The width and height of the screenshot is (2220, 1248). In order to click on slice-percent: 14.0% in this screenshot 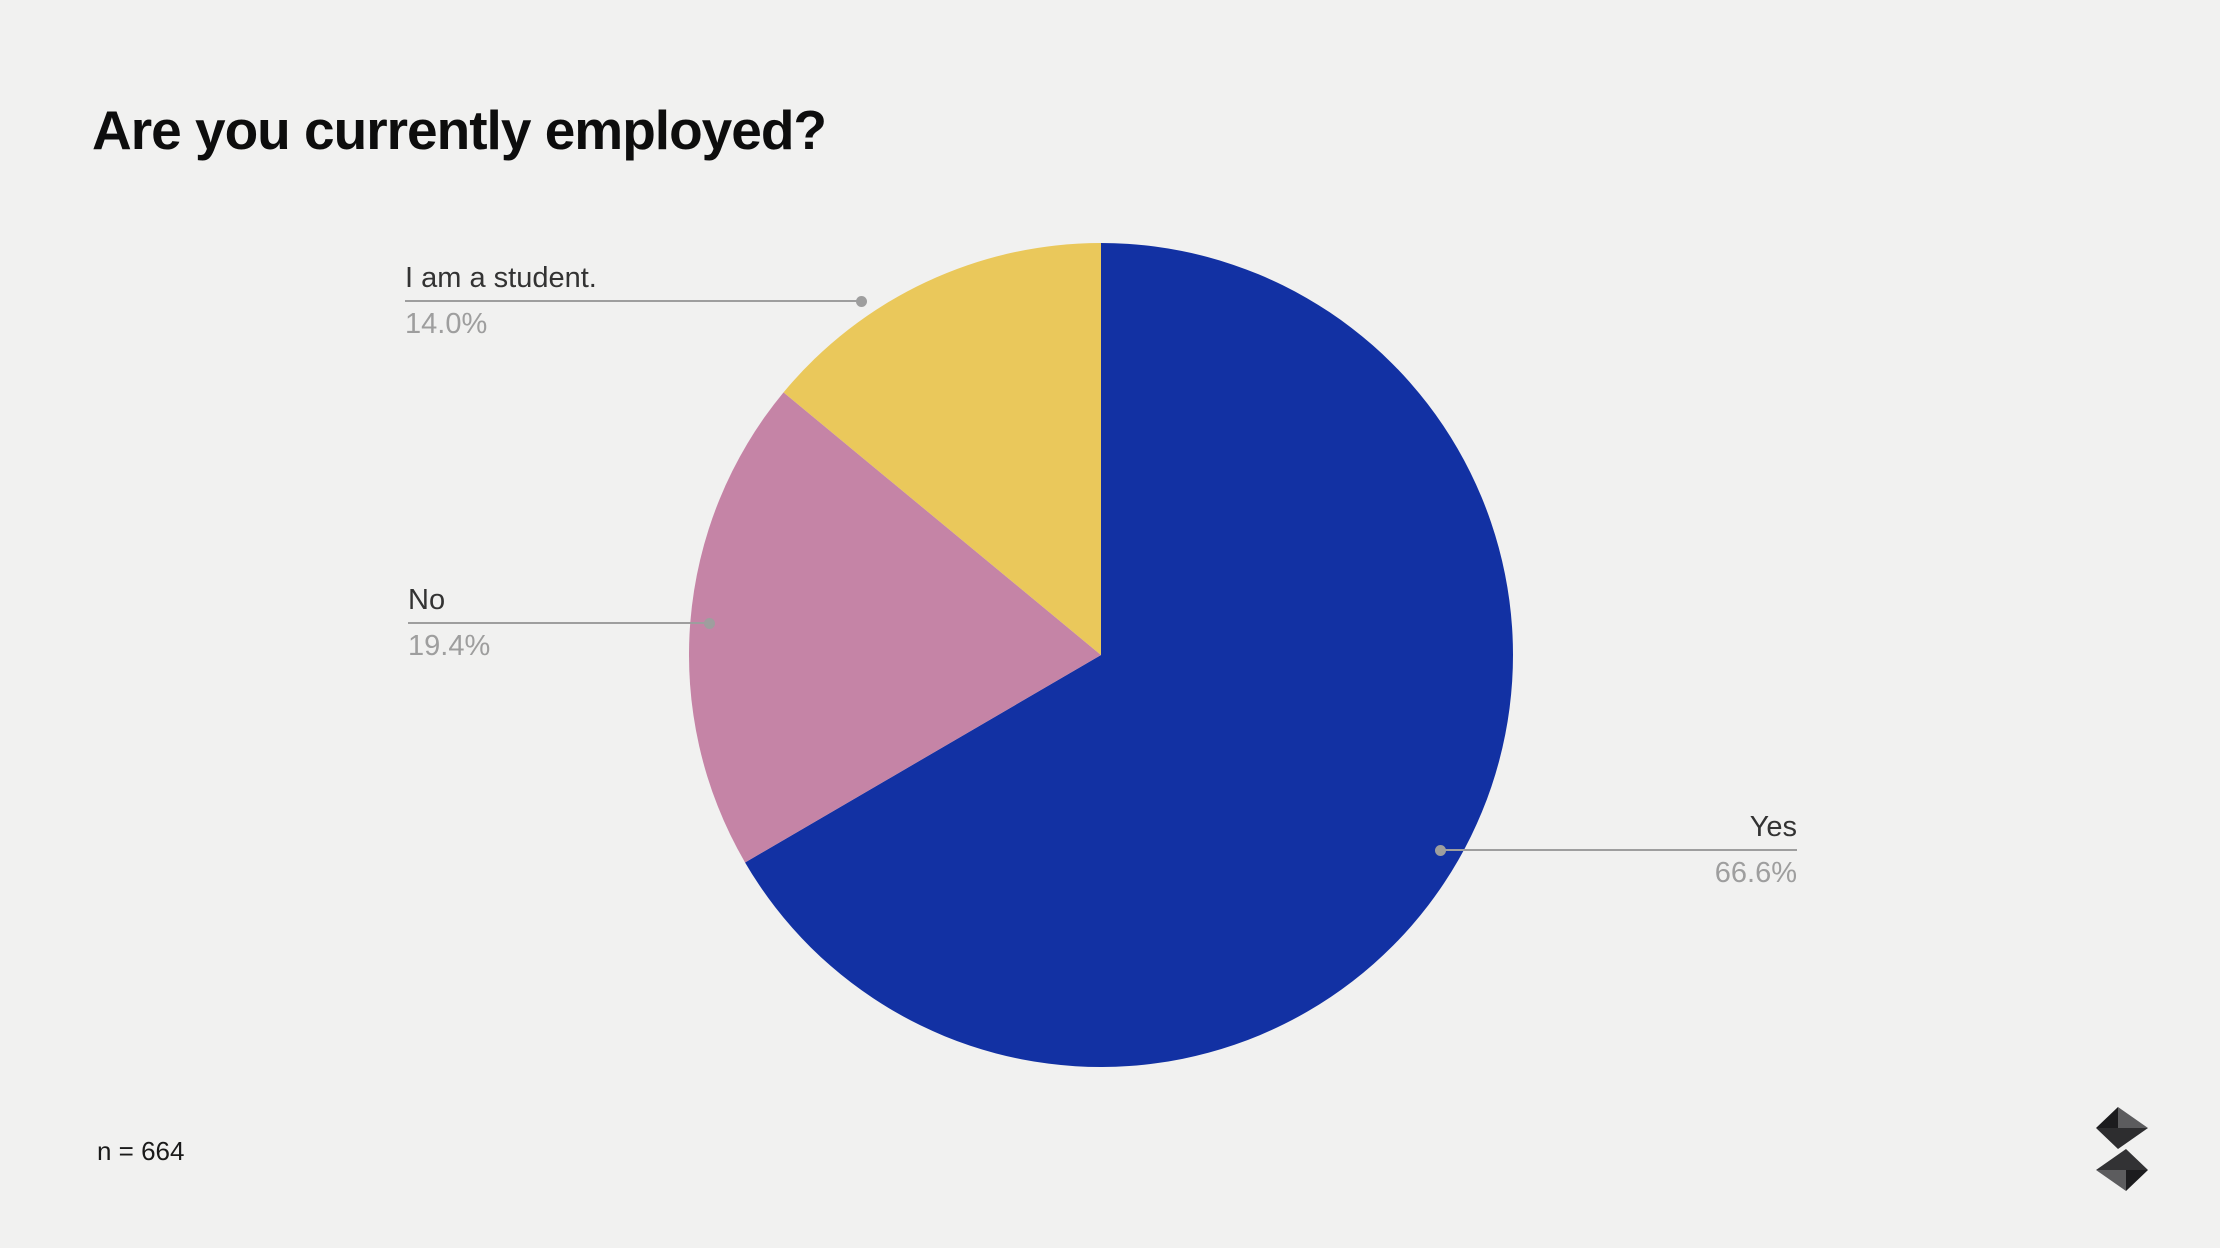, I will do `click(446, 324)`.